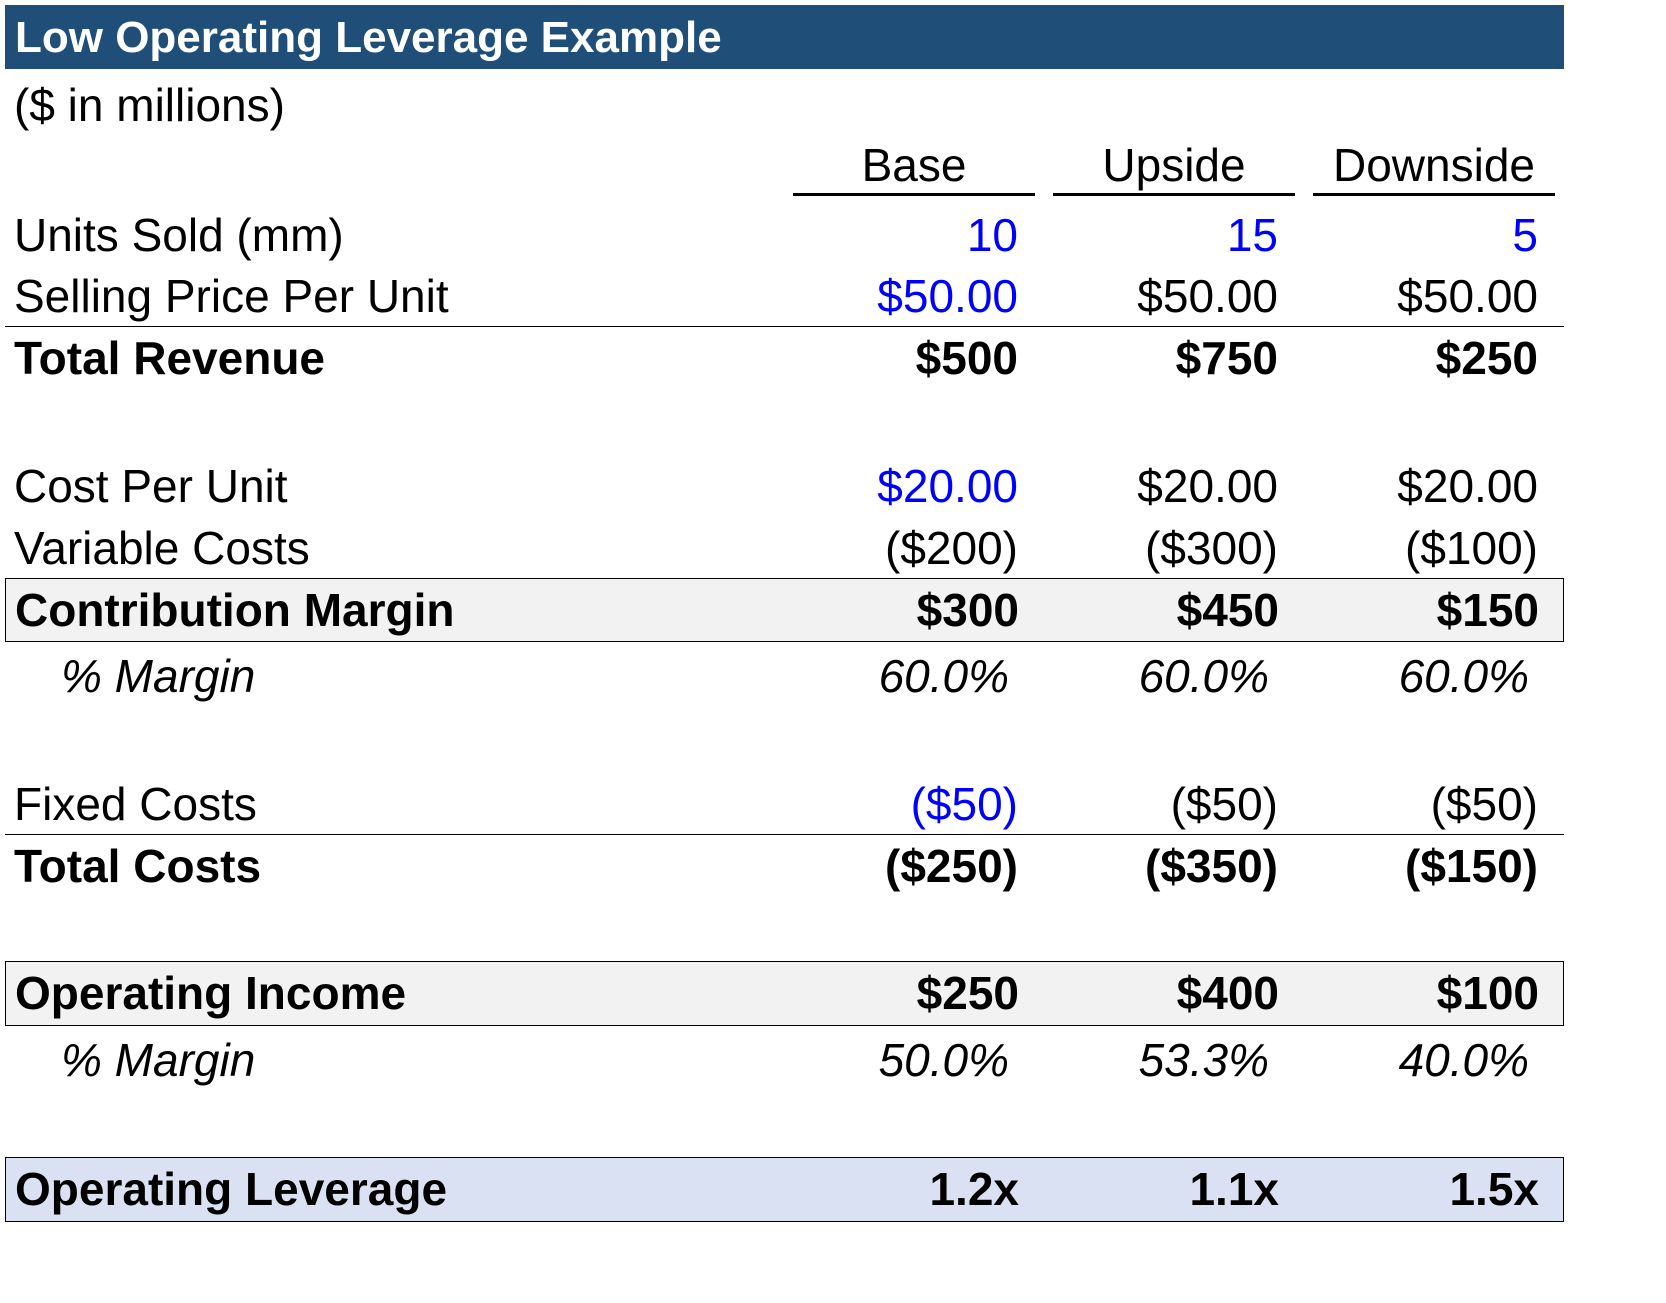 The height and width of the screenshot is (1303, 1666). What do you see at coordinates (943, 1060) in the screenshot?
I see `cell-base: 50.0%` at bounding box center [943, 1060].